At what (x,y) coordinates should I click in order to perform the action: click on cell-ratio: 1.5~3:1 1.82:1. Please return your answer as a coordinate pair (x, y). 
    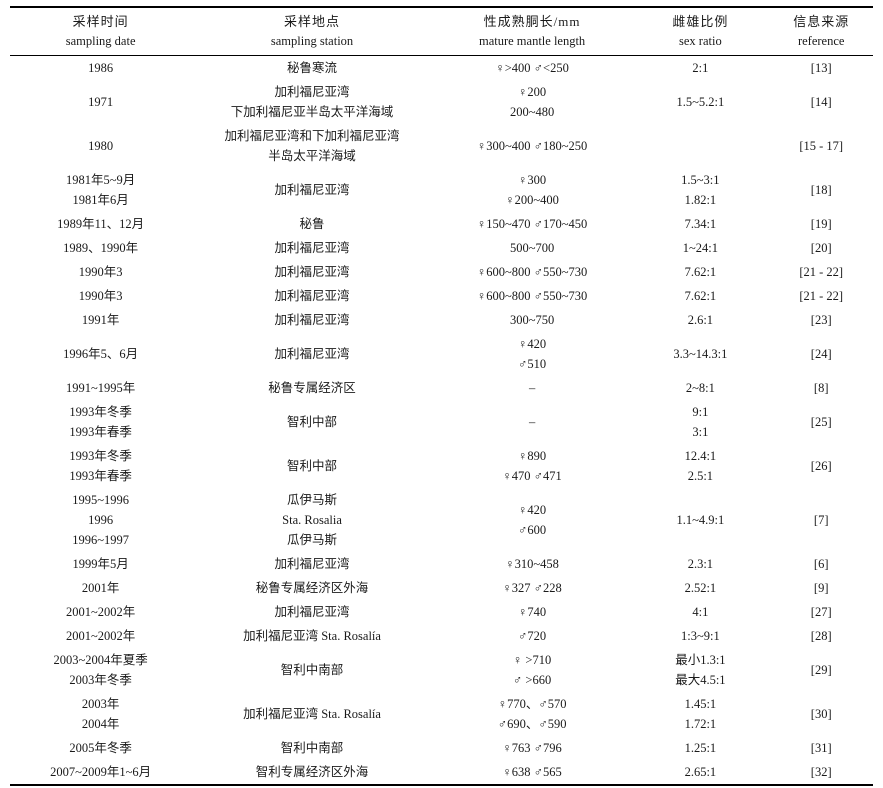
    Looking at the image, I should click on (700, 189).